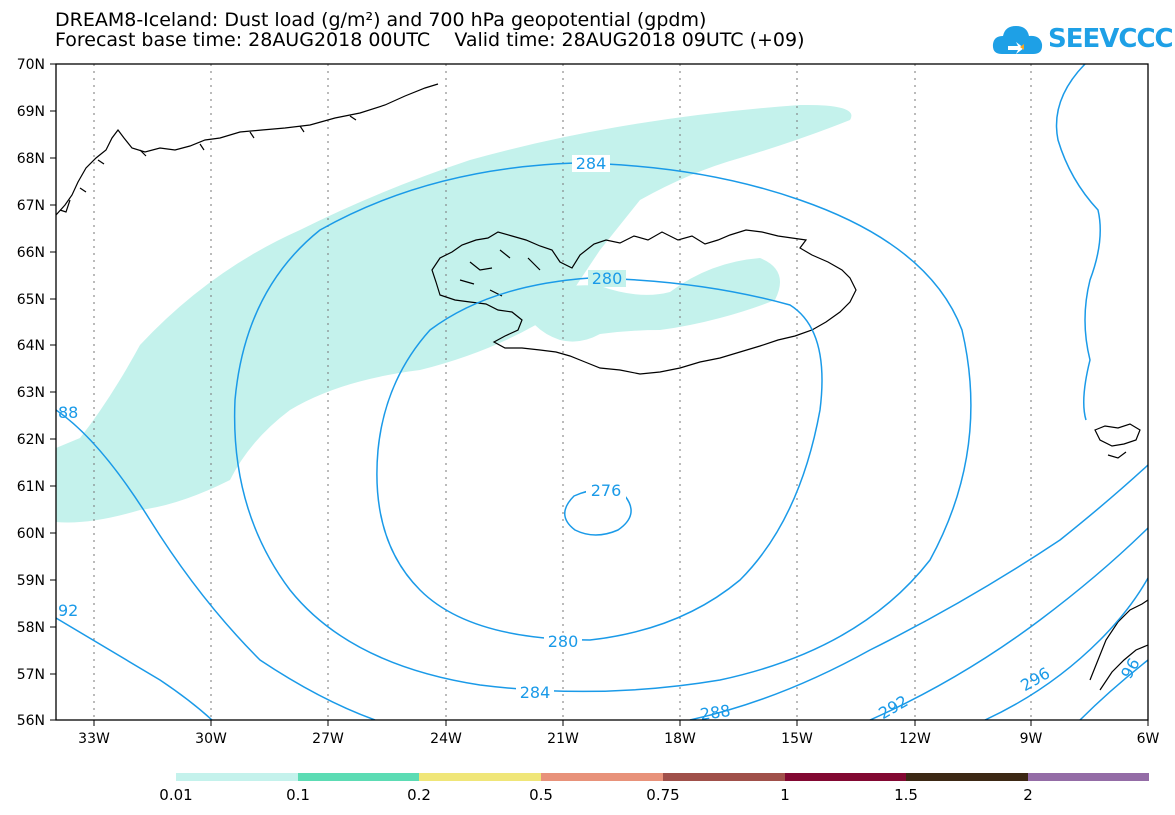 The image size is (1175, 815). Describe the element at coordinates (31, 253) in the screenshot. I see `lat-label: 66N` at that location.